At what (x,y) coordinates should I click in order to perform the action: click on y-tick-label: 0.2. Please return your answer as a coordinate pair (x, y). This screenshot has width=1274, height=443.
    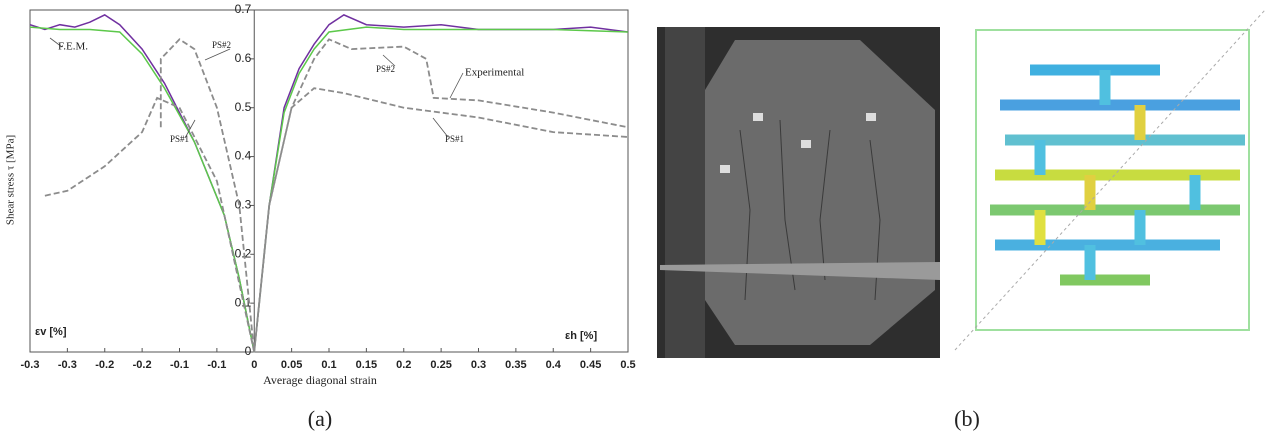
    Looking at the image, I should click on (243, 253).